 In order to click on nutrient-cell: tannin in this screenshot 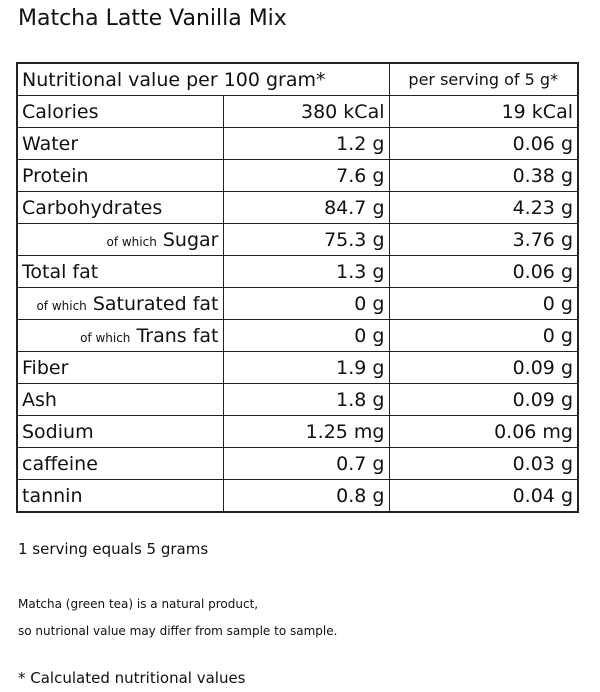, I will do `click(120, 496)`.